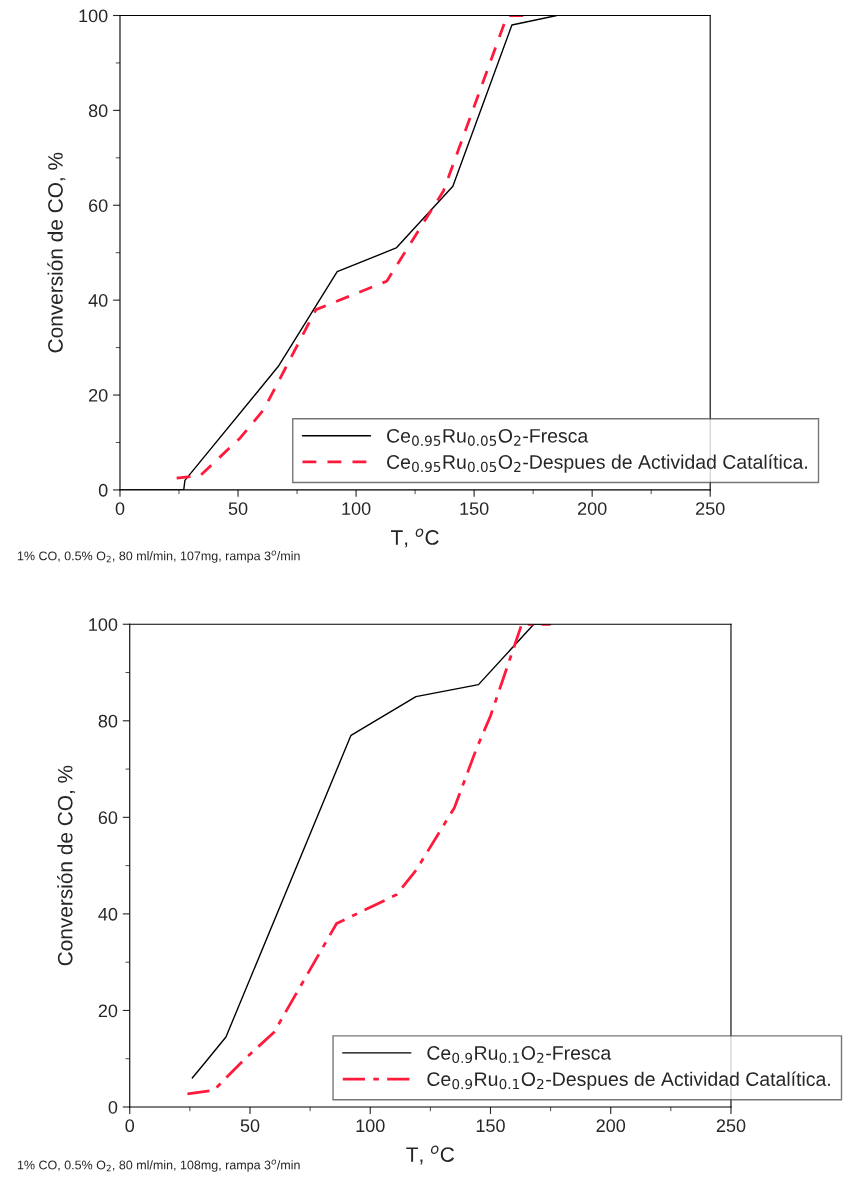  Describe the element at coordinates (158, 1165) in the screenshot. I see `text: 1% CO, 0.5% O$_{2}$, 80 ml/min, 108mg, rampa 3$^{o}$/min` at that location.